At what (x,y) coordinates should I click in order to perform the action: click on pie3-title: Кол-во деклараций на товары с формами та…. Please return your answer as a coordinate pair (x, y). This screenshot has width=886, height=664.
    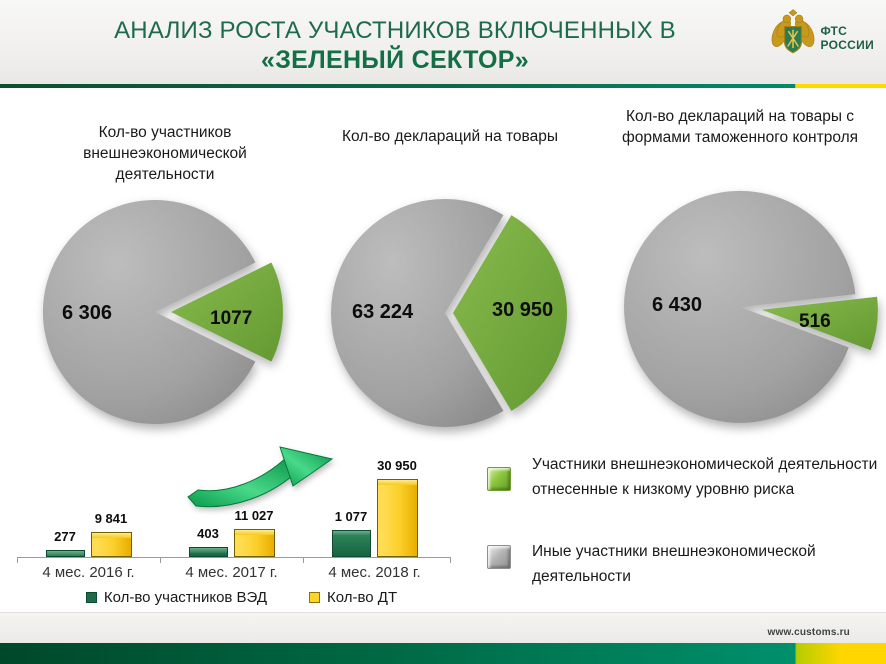
    Looking at the image, I should click on (740, 127).